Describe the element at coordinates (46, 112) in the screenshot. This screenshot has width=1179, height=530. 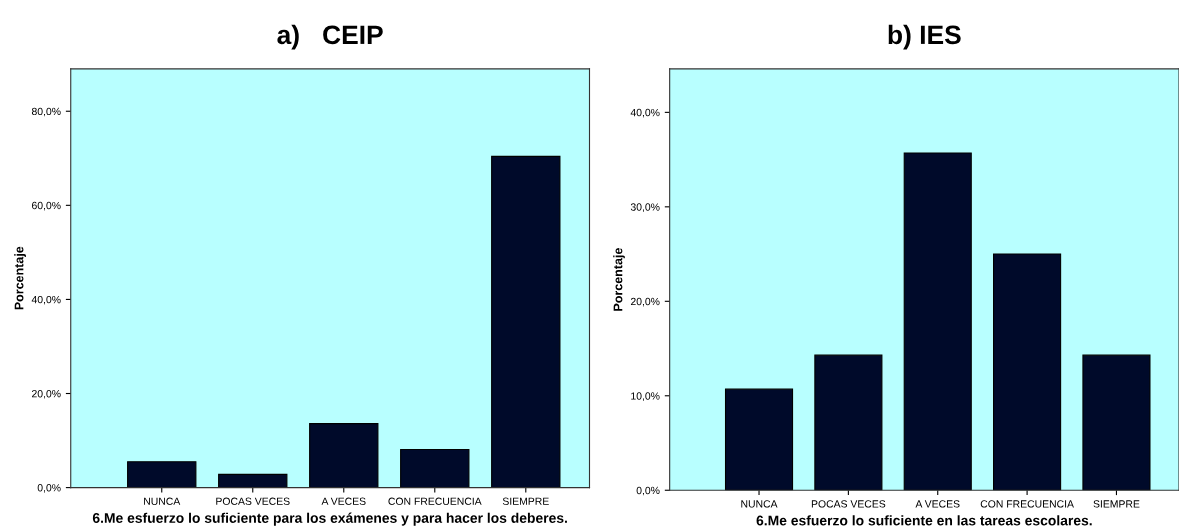
I see `y-tick-label: 80,0%` at that location.